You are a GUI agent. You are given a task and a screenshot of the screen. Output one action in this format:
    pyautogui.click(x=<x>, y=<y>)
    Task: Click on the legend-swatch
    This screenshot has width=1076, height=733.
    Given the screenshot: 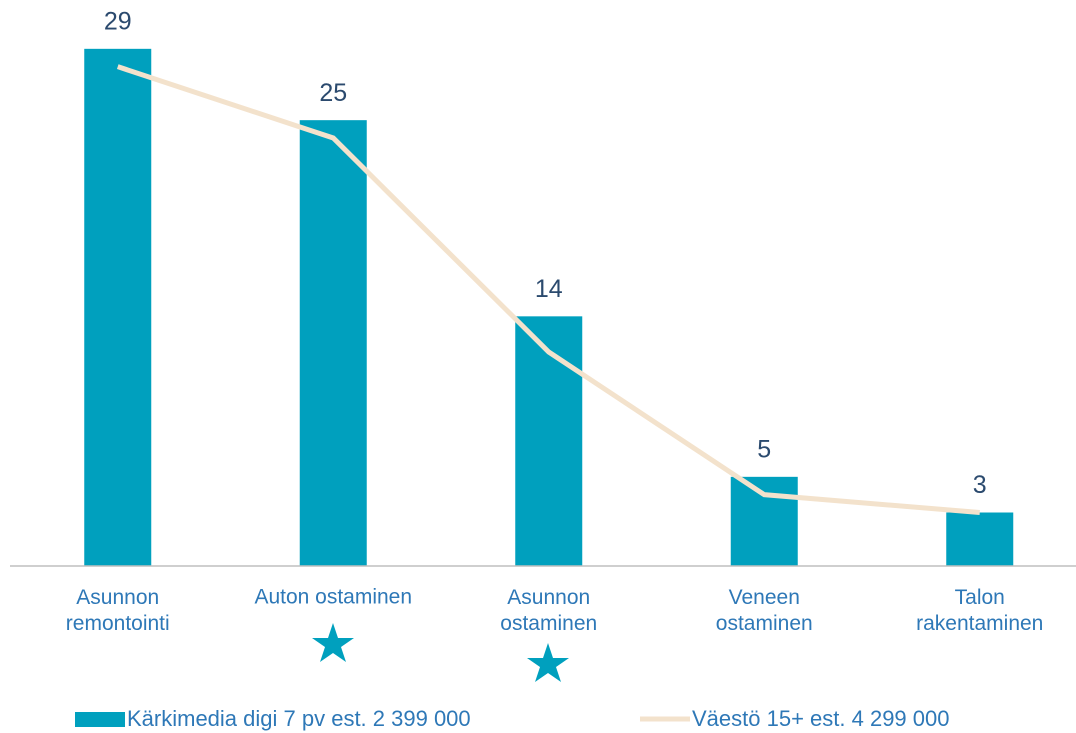 What is the action you would take?
    pyautogui.click(x=100, y=719)
    